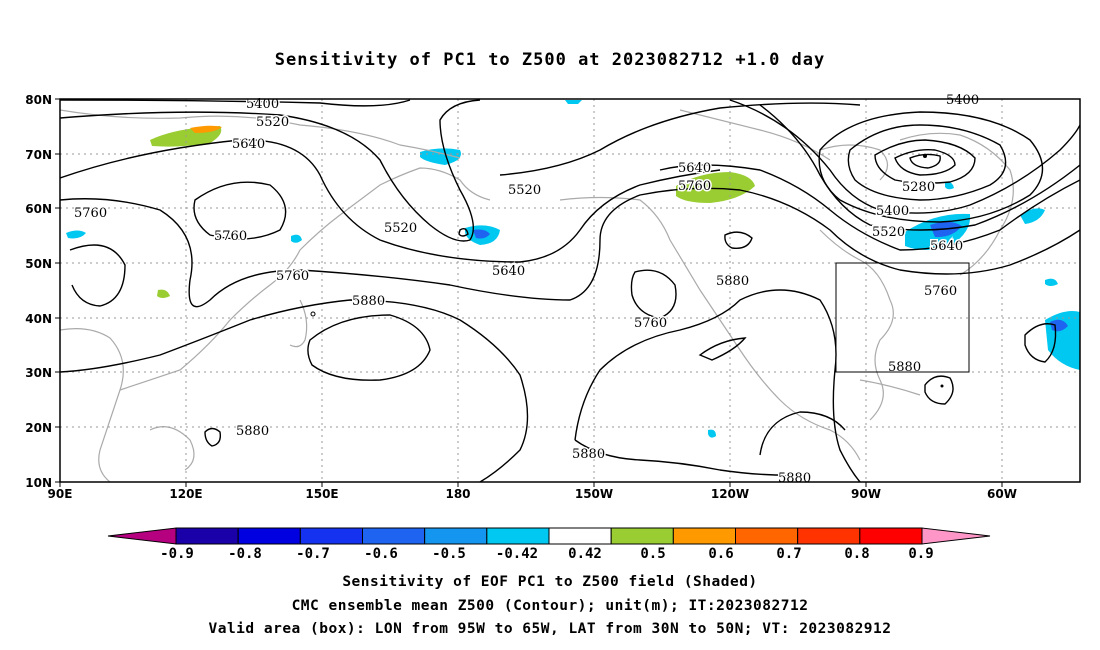  I want to click on contour-5640-b, so click(869, 207).